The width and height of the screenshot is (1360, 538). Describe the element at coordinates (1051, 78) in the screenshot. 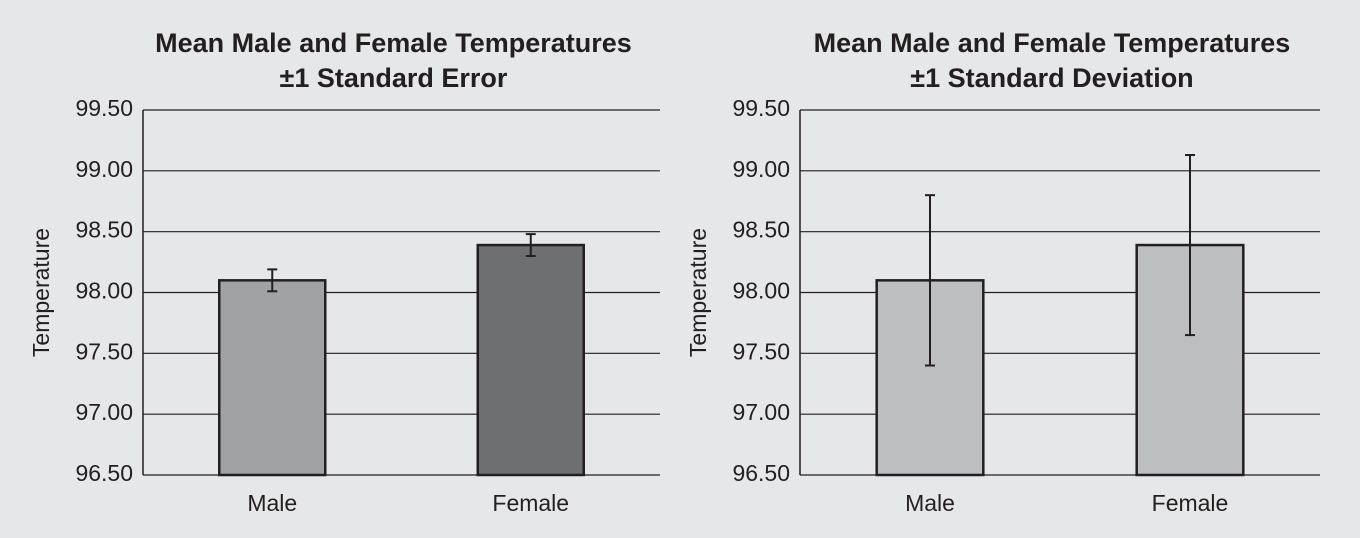

I see `chart-subtitle: ±1 Standard Deviation` at that location.